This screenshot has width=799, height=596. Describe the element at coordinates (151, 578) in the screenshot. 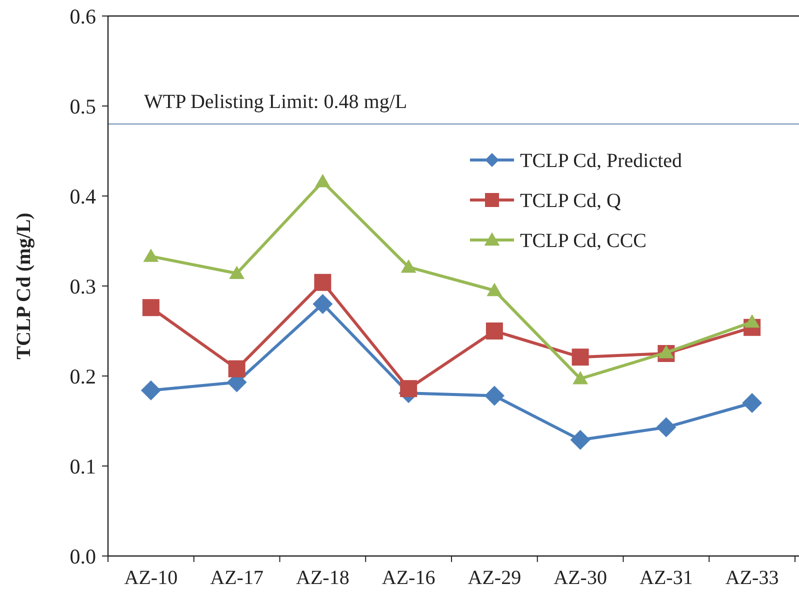

I see `x-tick-label: AZ-10` at that location.